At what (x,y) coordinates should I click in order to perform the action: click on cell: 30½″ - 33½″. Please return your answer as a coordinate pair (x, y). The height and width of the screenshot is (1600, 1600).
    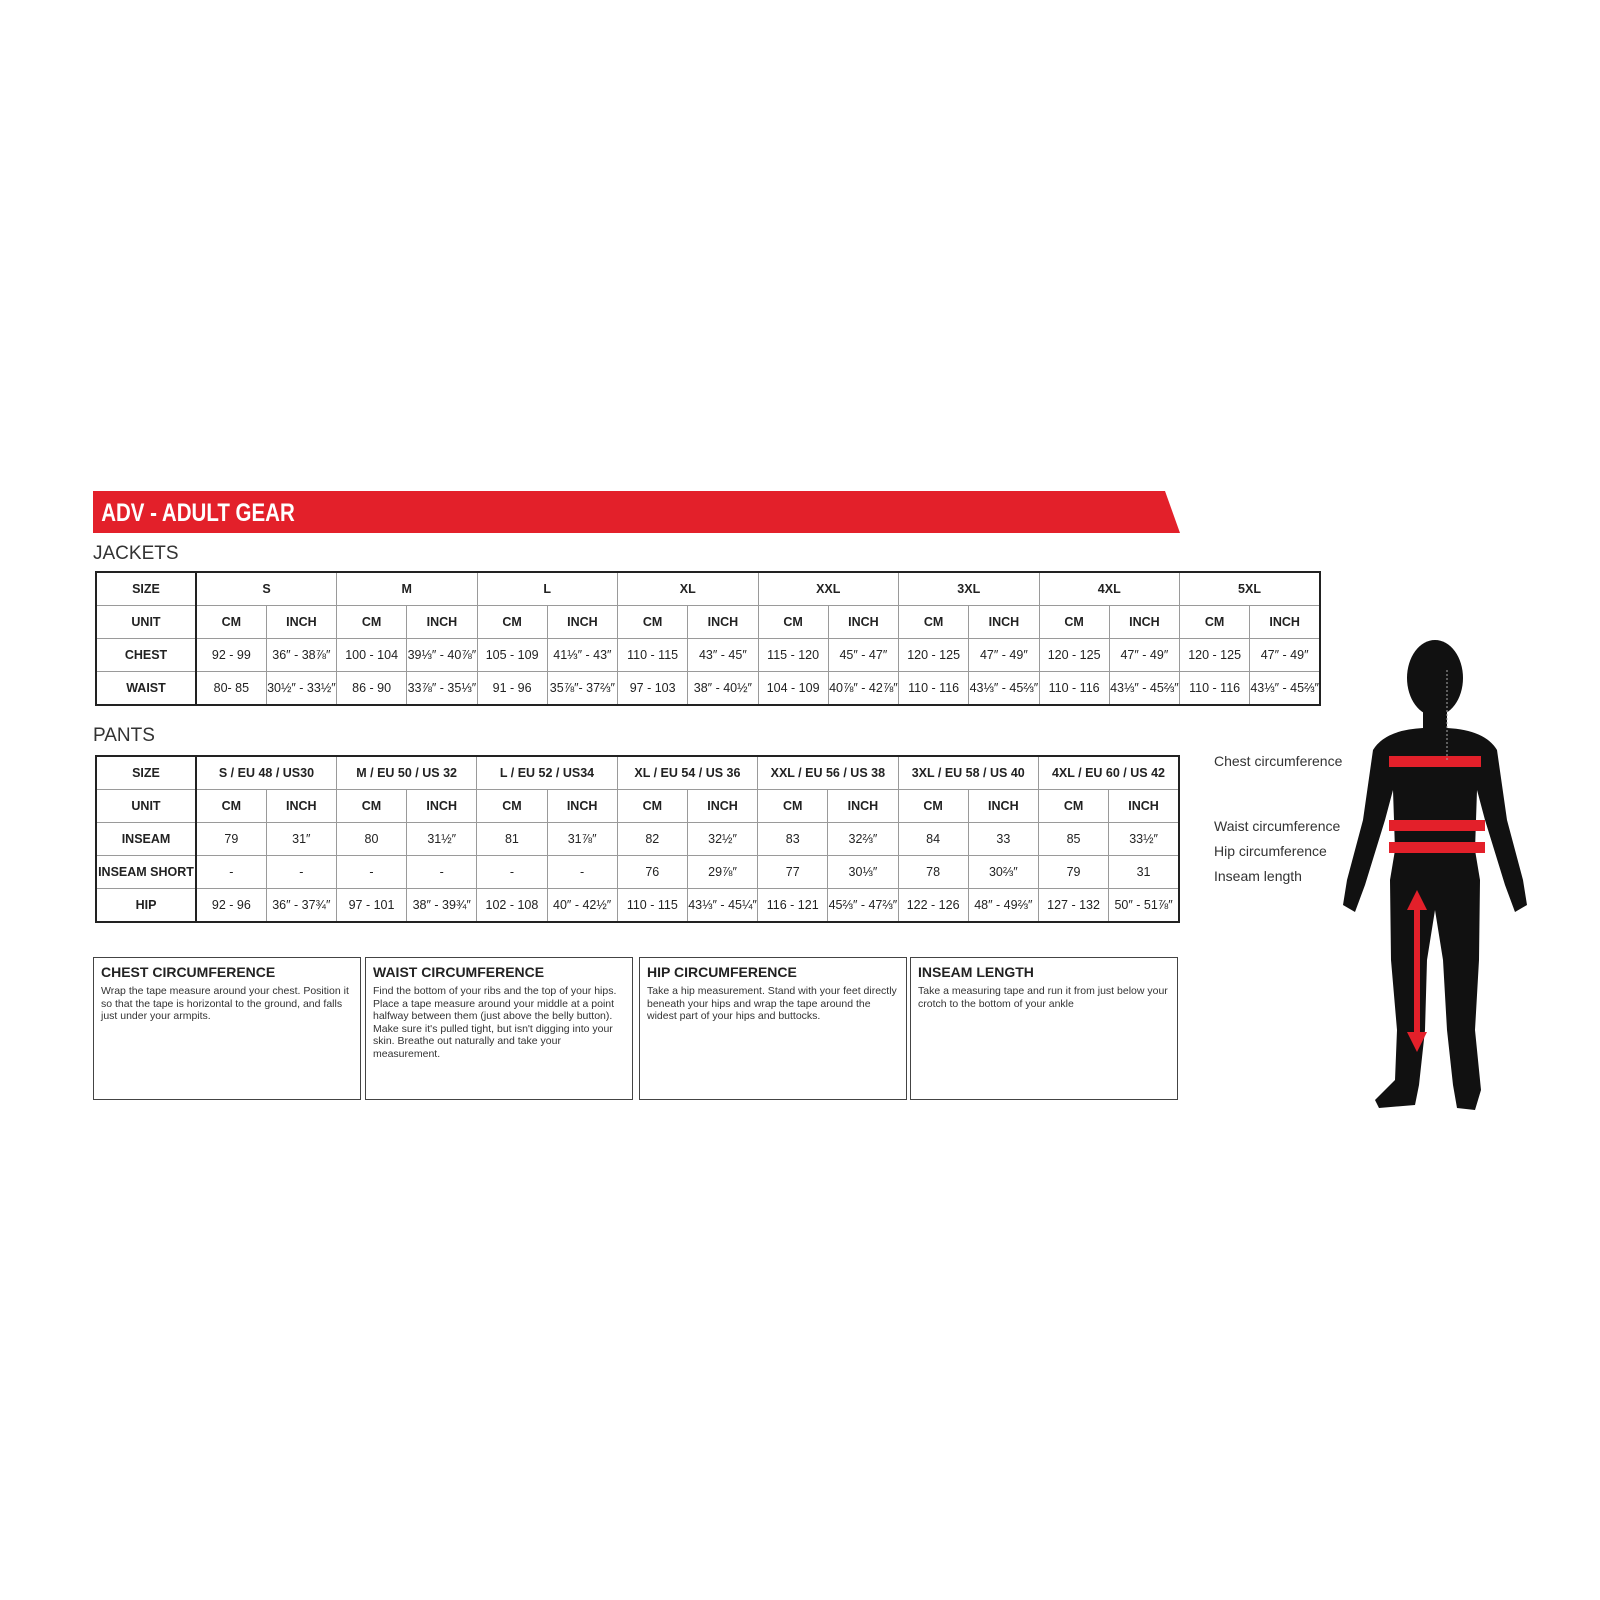
    Looking at the image, I should click on (301, 688).